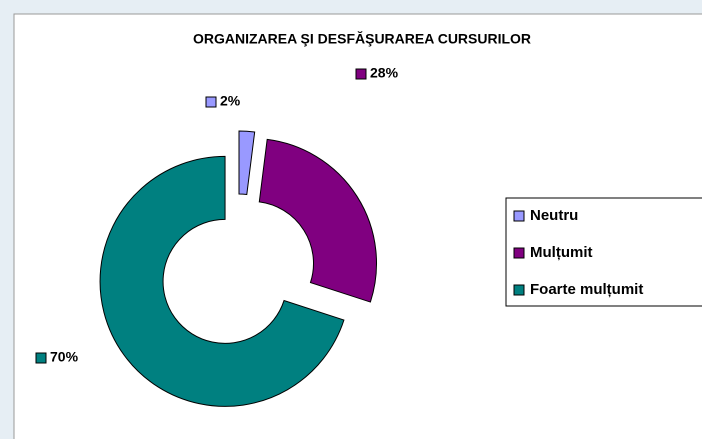 The height and width of the screenshot is (439, 702). Describe the element at coordinates (384, 73) in the screenshot. I see `data-label: 28%` at that location.